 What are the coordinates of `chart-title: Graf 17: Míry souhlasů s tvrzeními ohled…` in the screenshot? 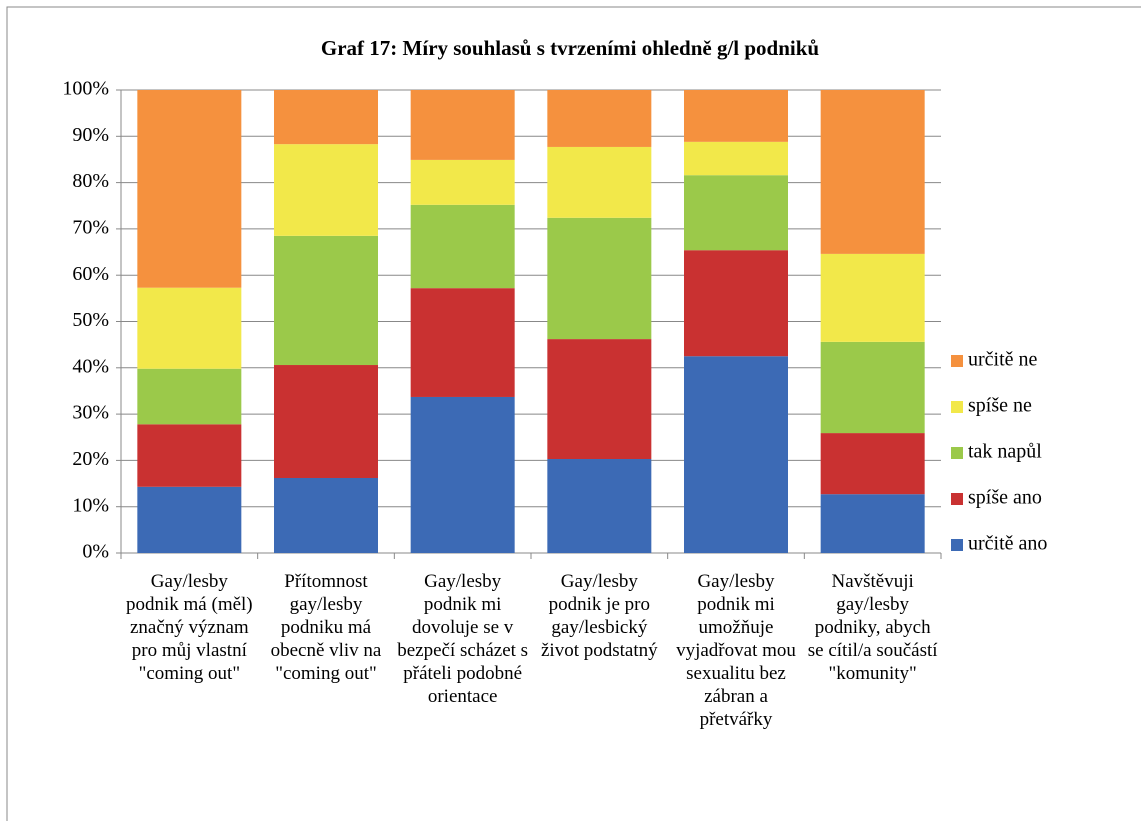 It's located at (570, 48).